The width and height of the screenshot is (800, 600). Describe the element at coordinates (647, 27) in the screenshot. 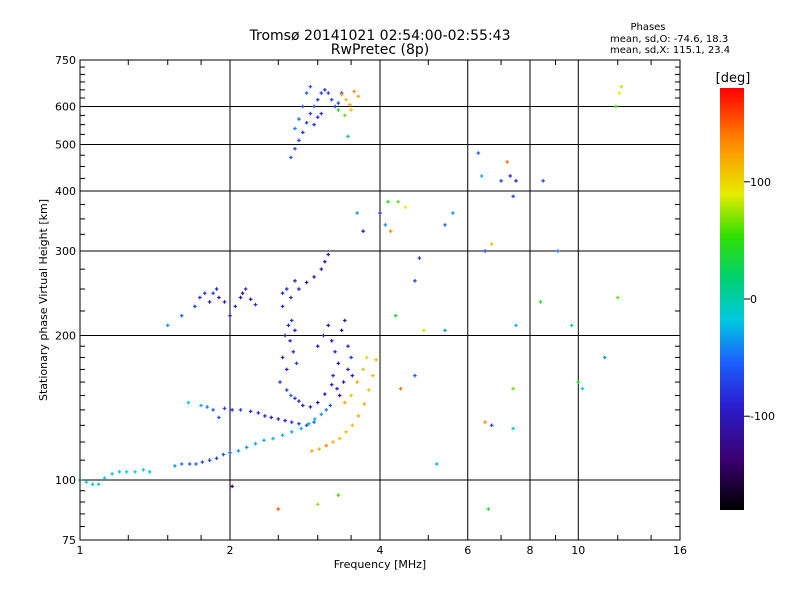

I see `phases-title: Phases` at that location.